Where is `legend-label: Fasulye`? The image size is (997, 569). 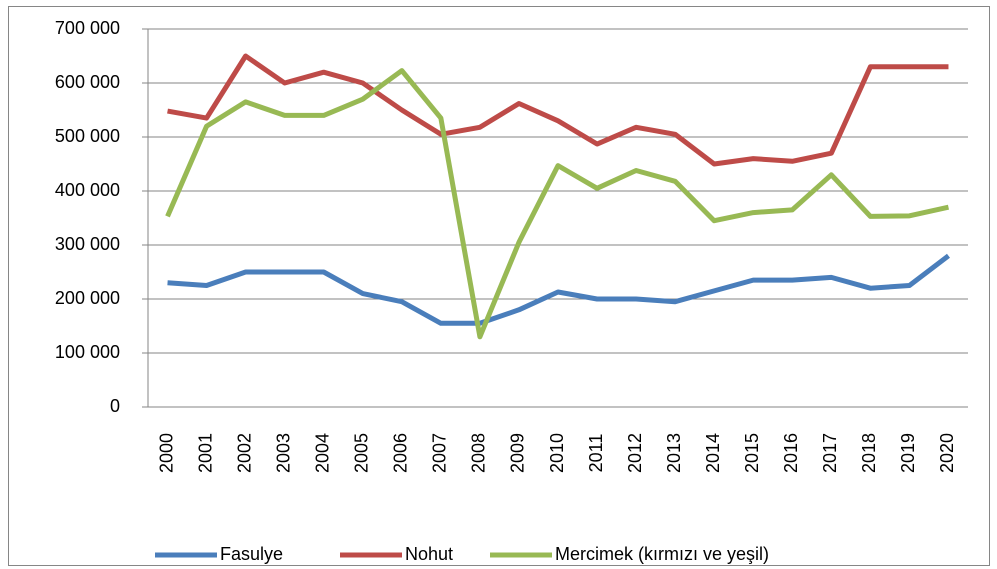 legend-label: Fasulye is located at coordinates (251, 554).